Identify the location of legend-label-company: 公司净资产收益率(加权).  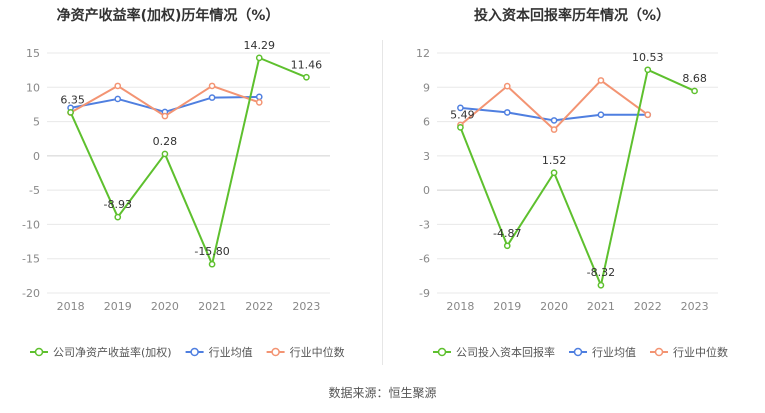
(112, 352).